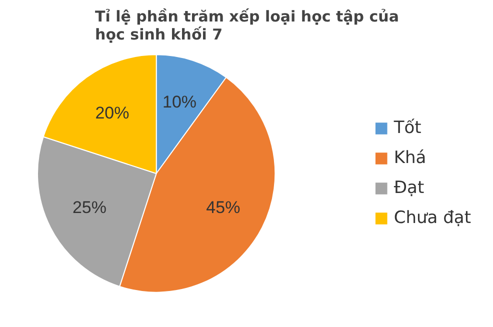  What do you see at coordinates (179, 102) in the screenshot?
I see `data-label: 10%` at bounding box center [179, 102].